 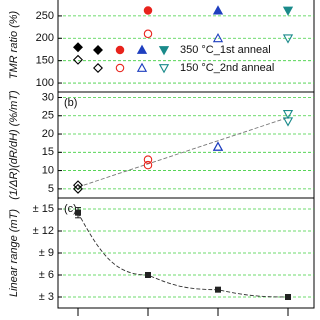 I want to click on panel-label: (b), so click(x=70, y=103).